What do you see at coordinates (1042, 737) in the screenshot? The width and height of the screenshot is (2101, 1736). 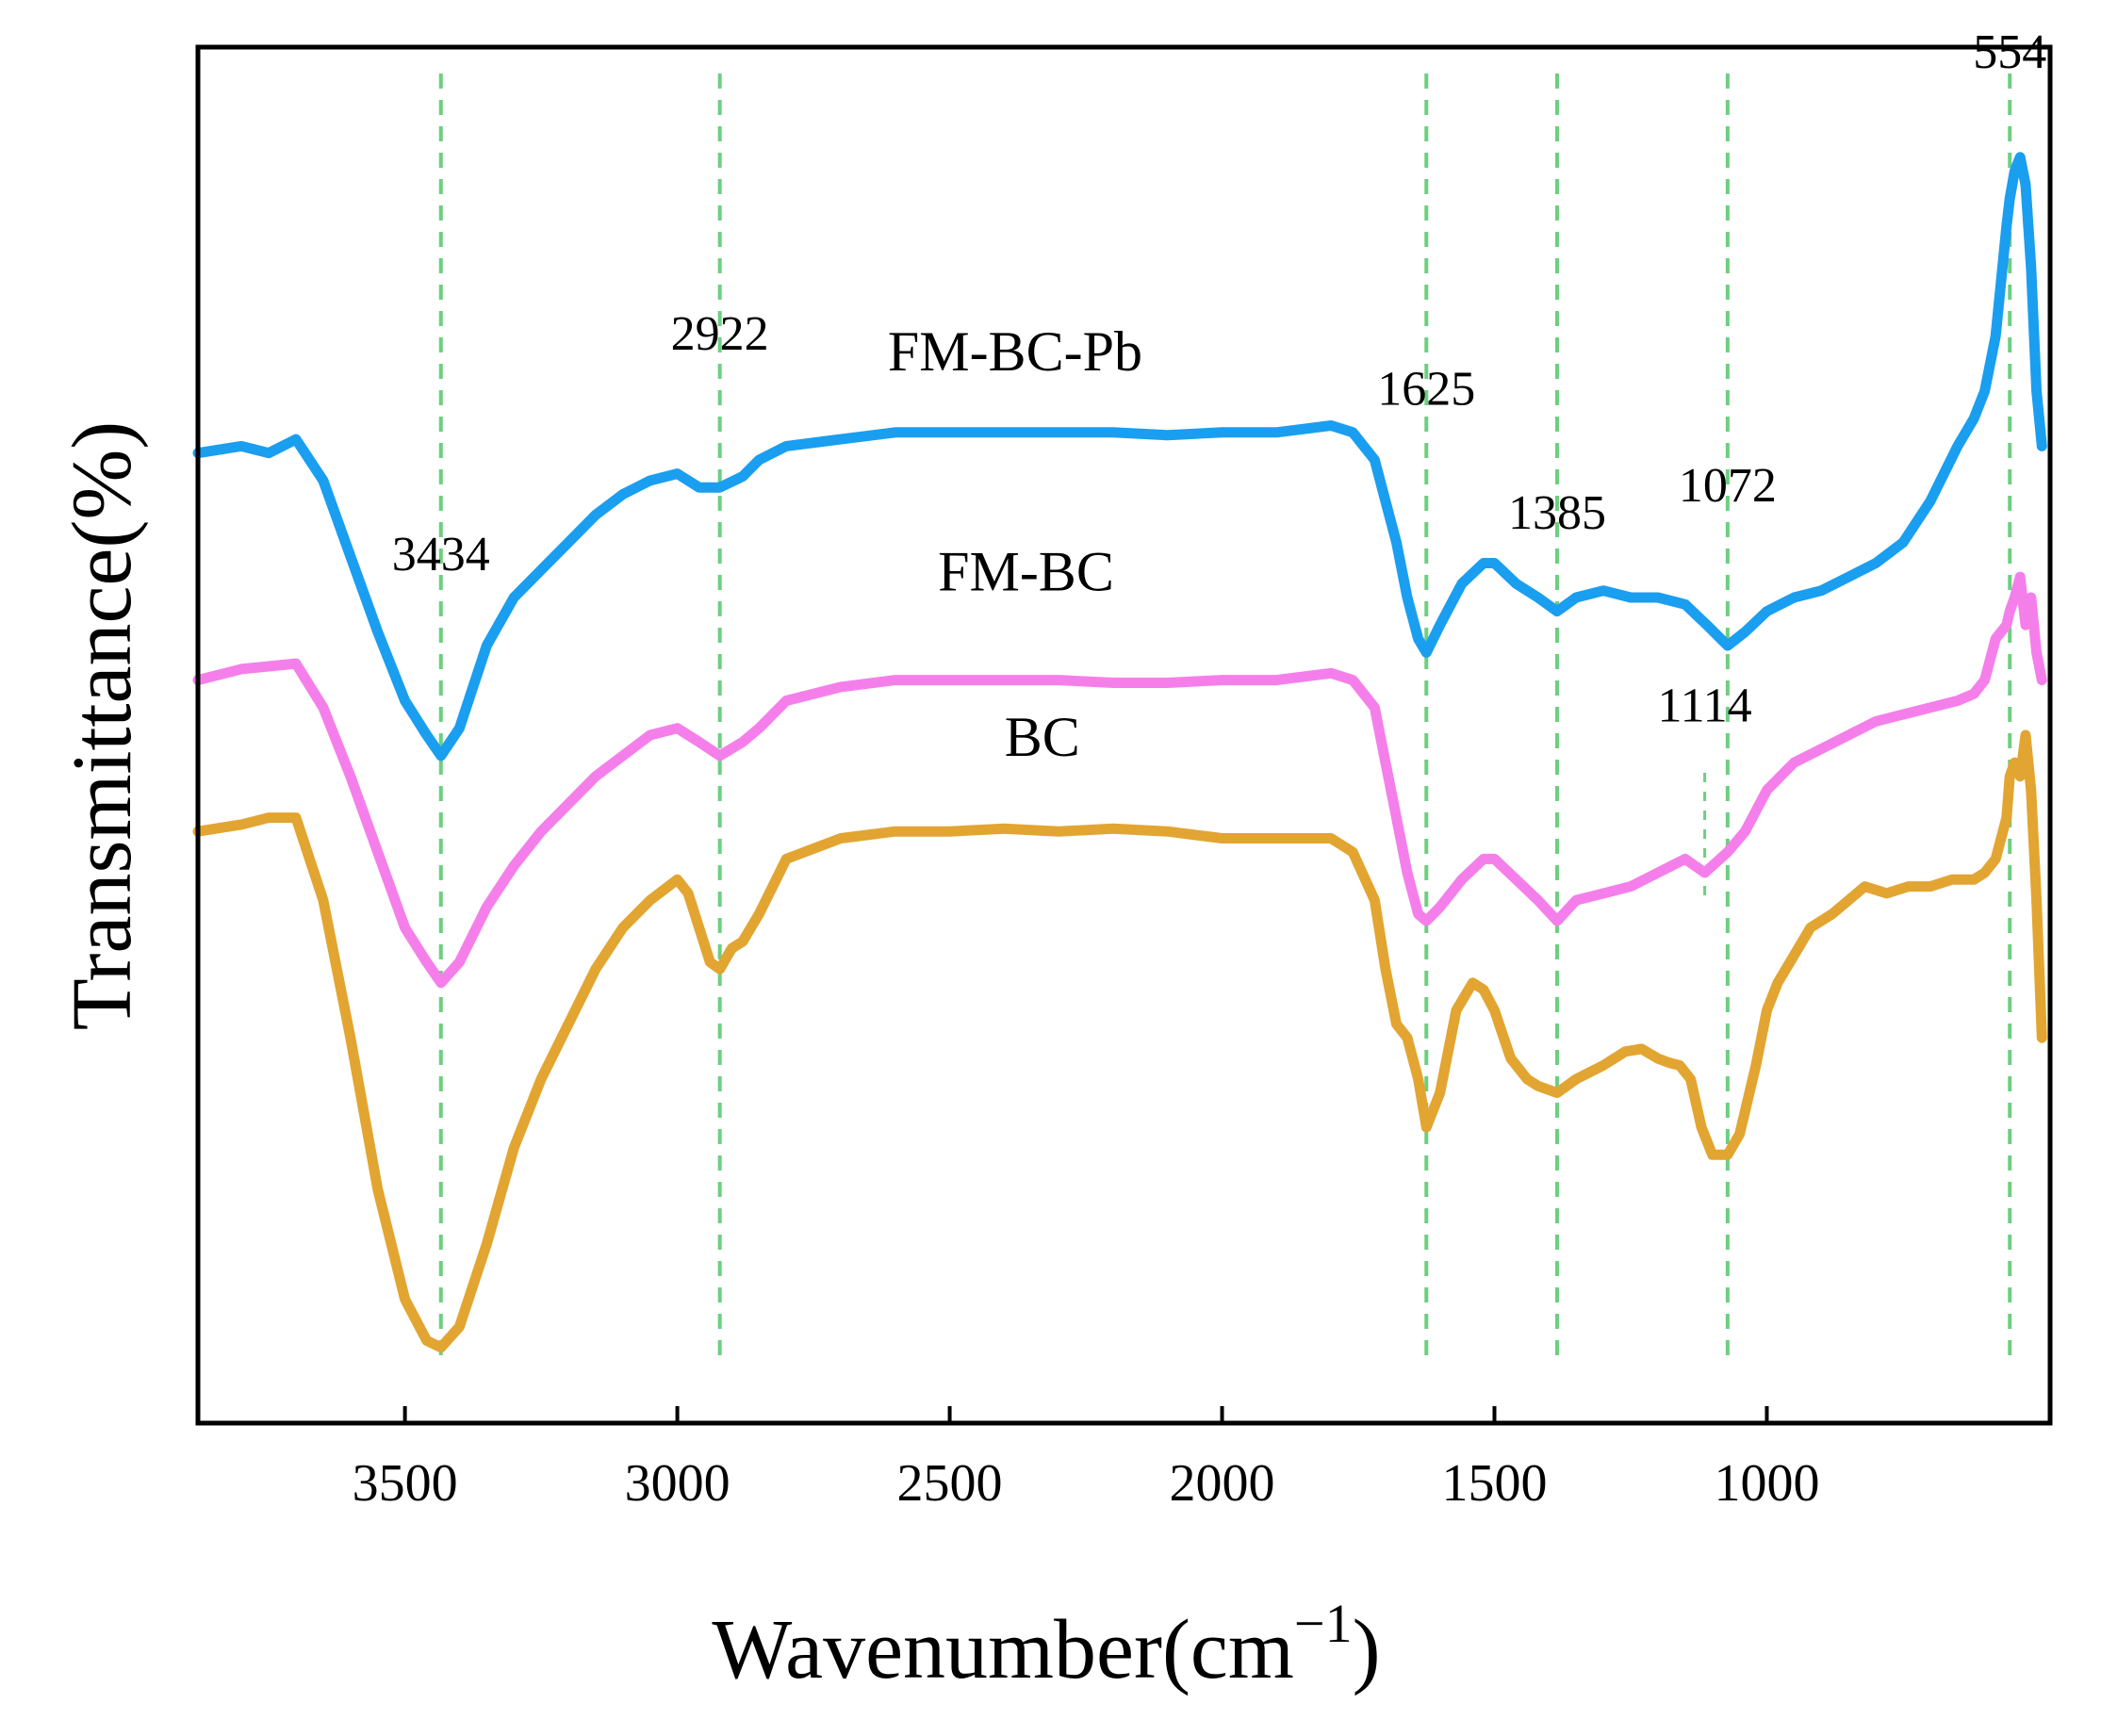 I see `series-label-bc: BC` at bounding box center [1042, 737].